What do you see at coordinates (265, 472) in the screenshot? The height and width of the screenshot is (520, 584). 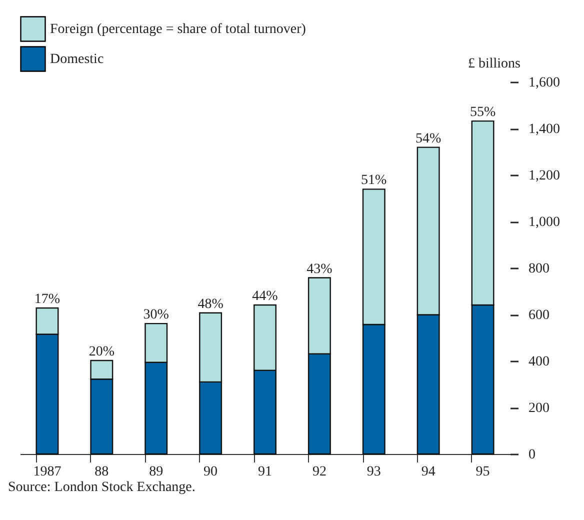 I see `x-tick-label: 91` at bounding box center [265, 472].